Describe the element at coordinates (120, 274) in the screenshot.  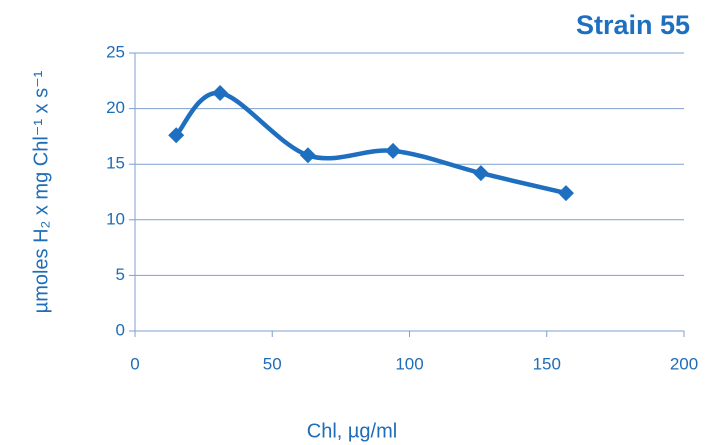
I see `y-tick-label: 5` at that location.